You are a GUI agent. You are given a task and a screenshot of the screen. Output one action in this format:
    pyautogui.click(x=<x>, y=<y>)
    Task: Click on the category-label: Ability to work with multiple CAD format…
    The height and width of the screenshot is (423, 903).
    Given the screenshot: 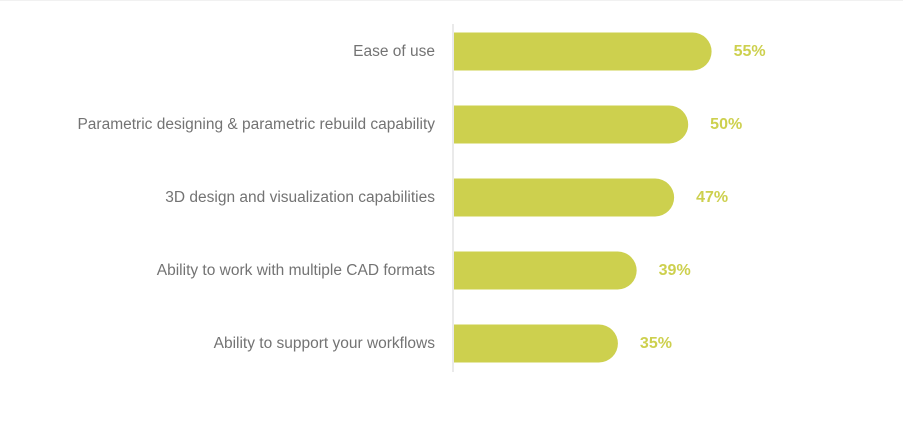 What is the action you would take?
    pyautogui.click(x=296, y=270)
    